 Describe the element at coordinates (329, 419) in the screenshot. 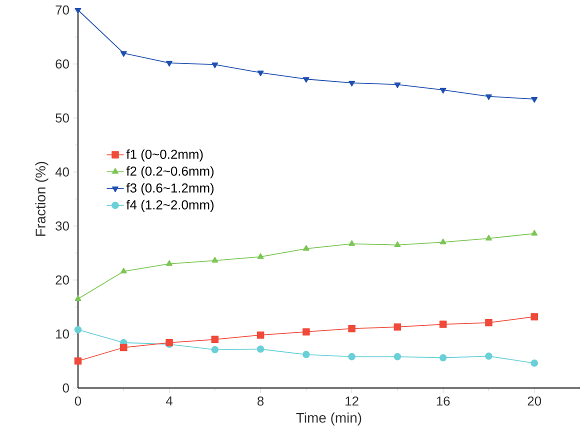

I see `x-axis-title: Time (min)` at that location.